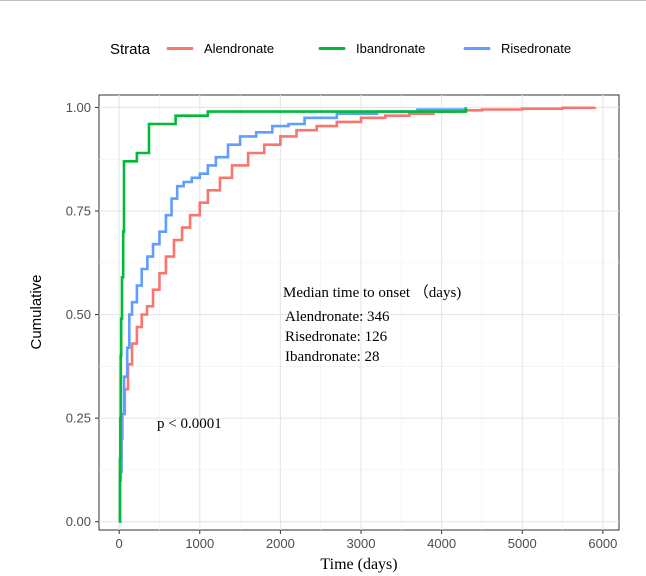 The height and width of the screenshot is (576, 646). I want to click on x-tick-label: 3000, so click(361, 543).